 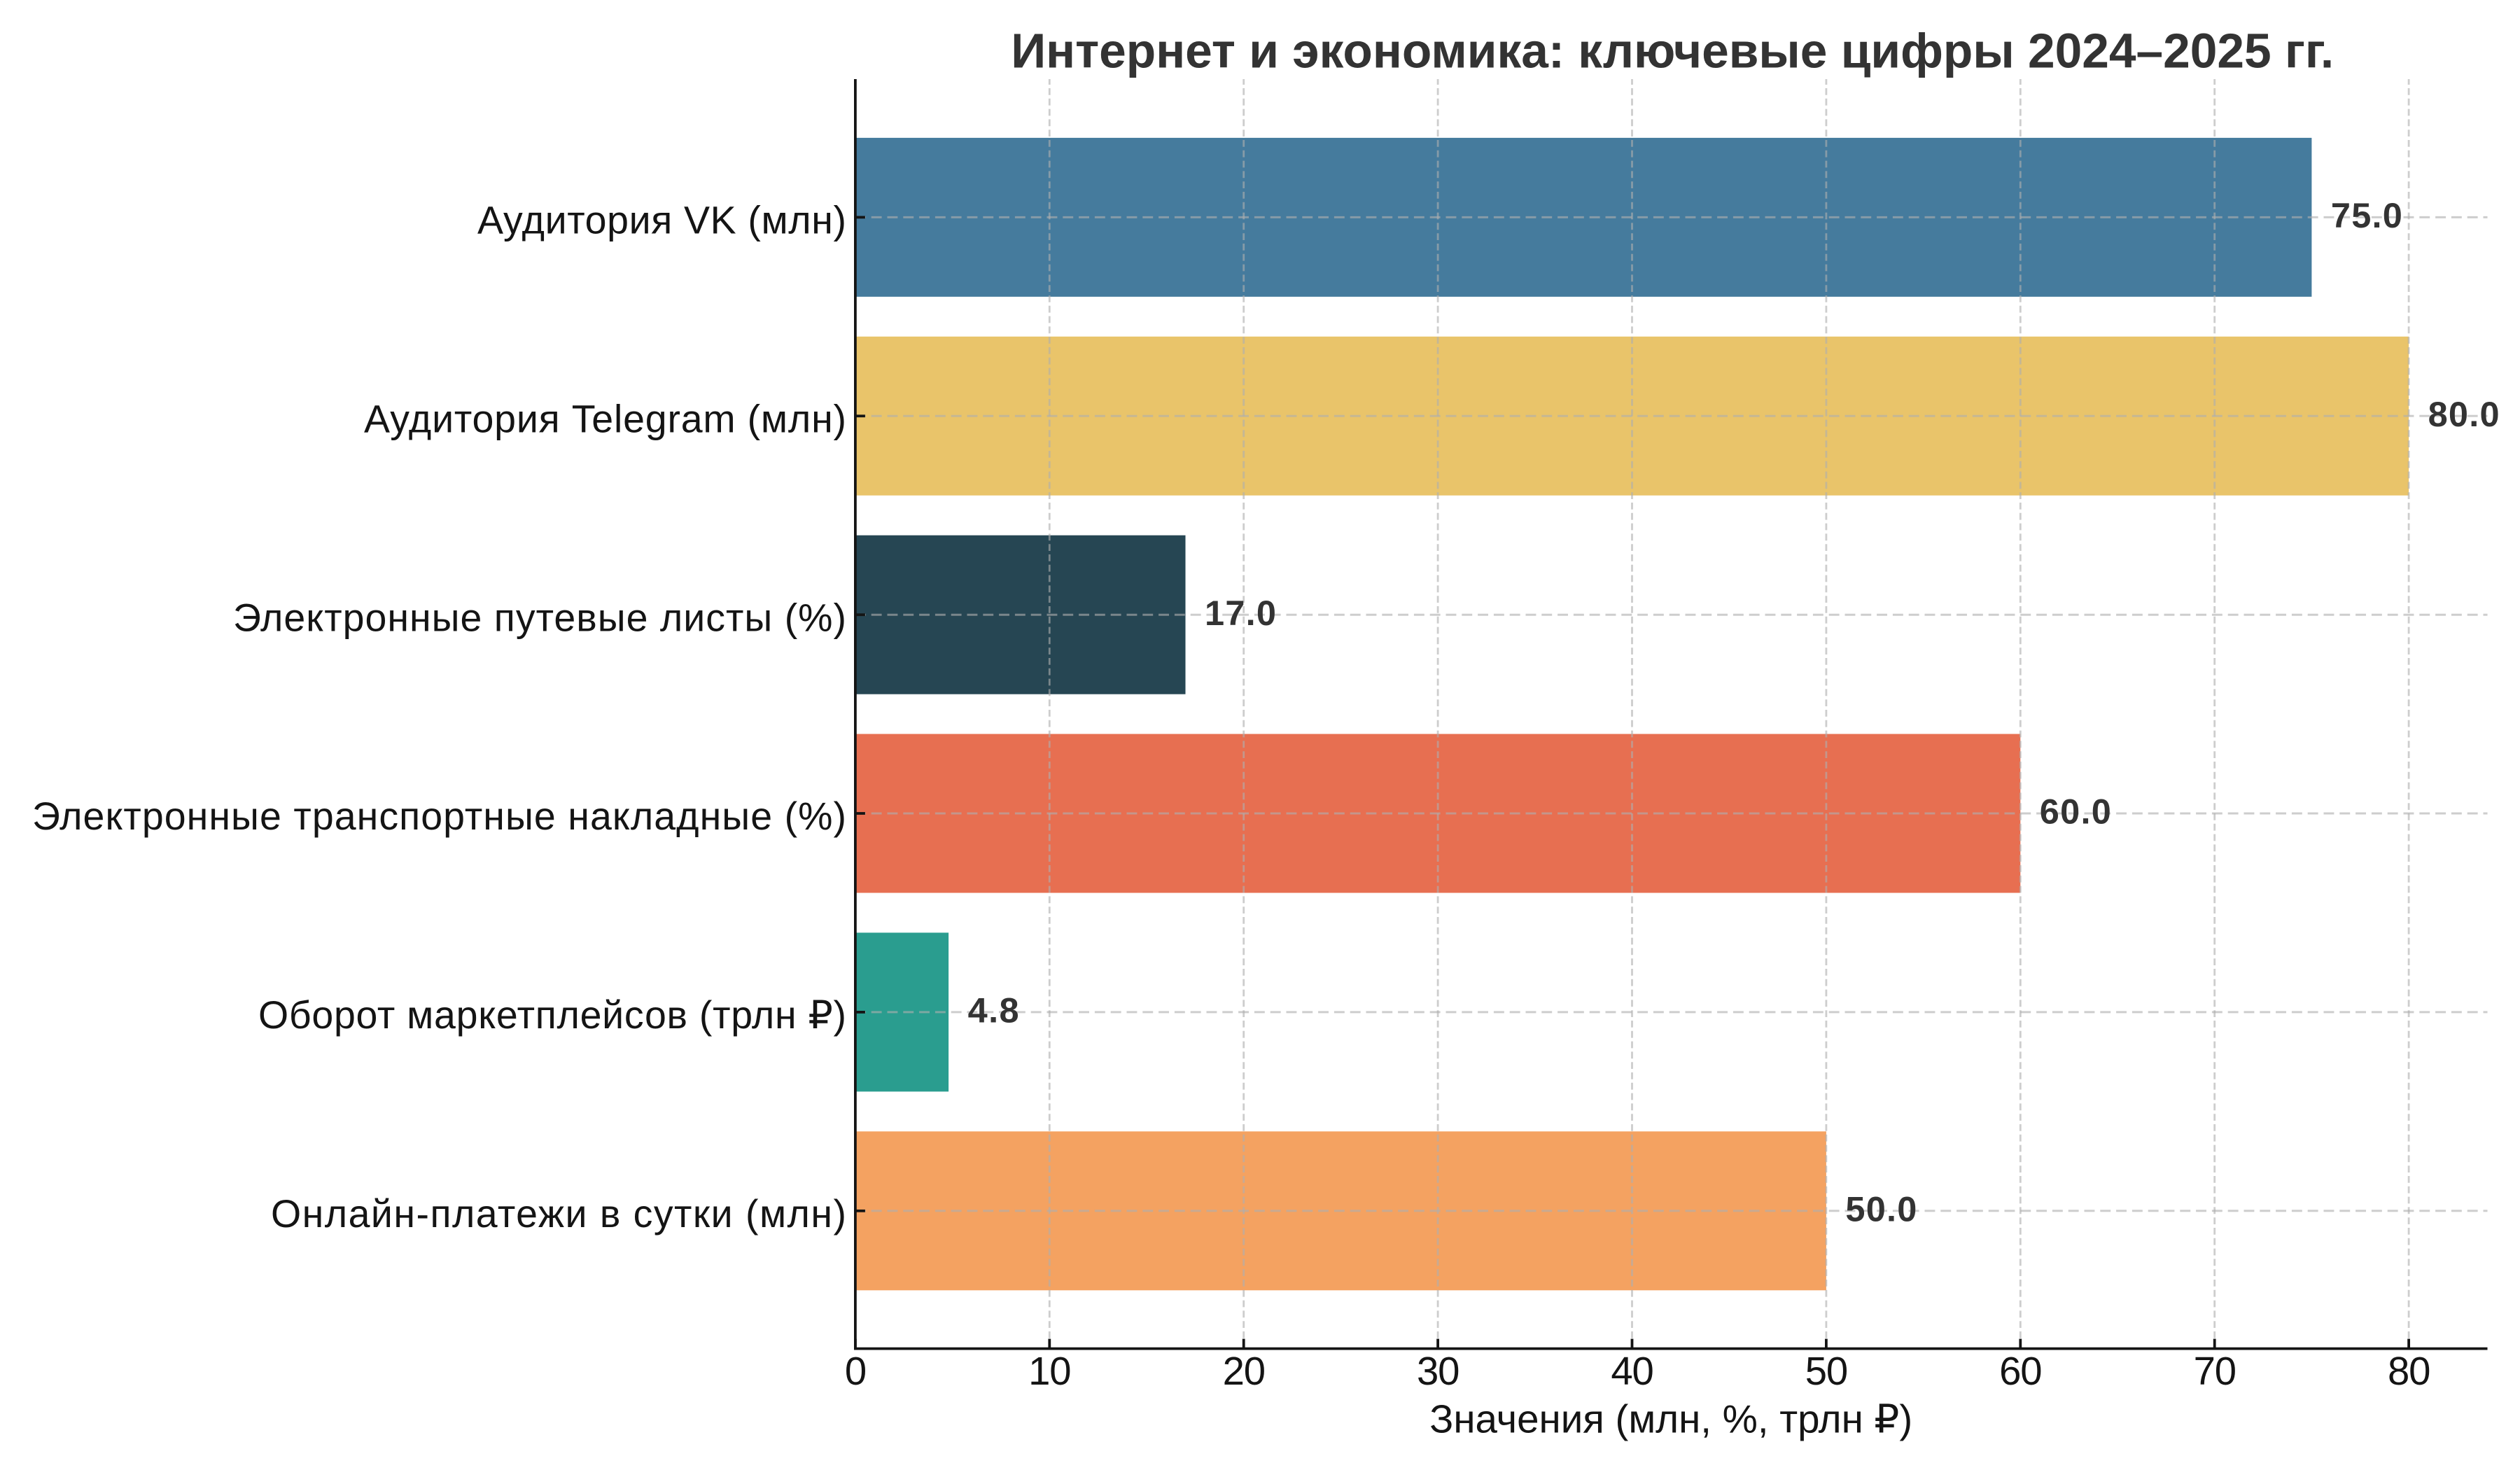 I want to click on svg-text: Значения (млн, %, трлн ₽), so click(x=1670, y=1418).